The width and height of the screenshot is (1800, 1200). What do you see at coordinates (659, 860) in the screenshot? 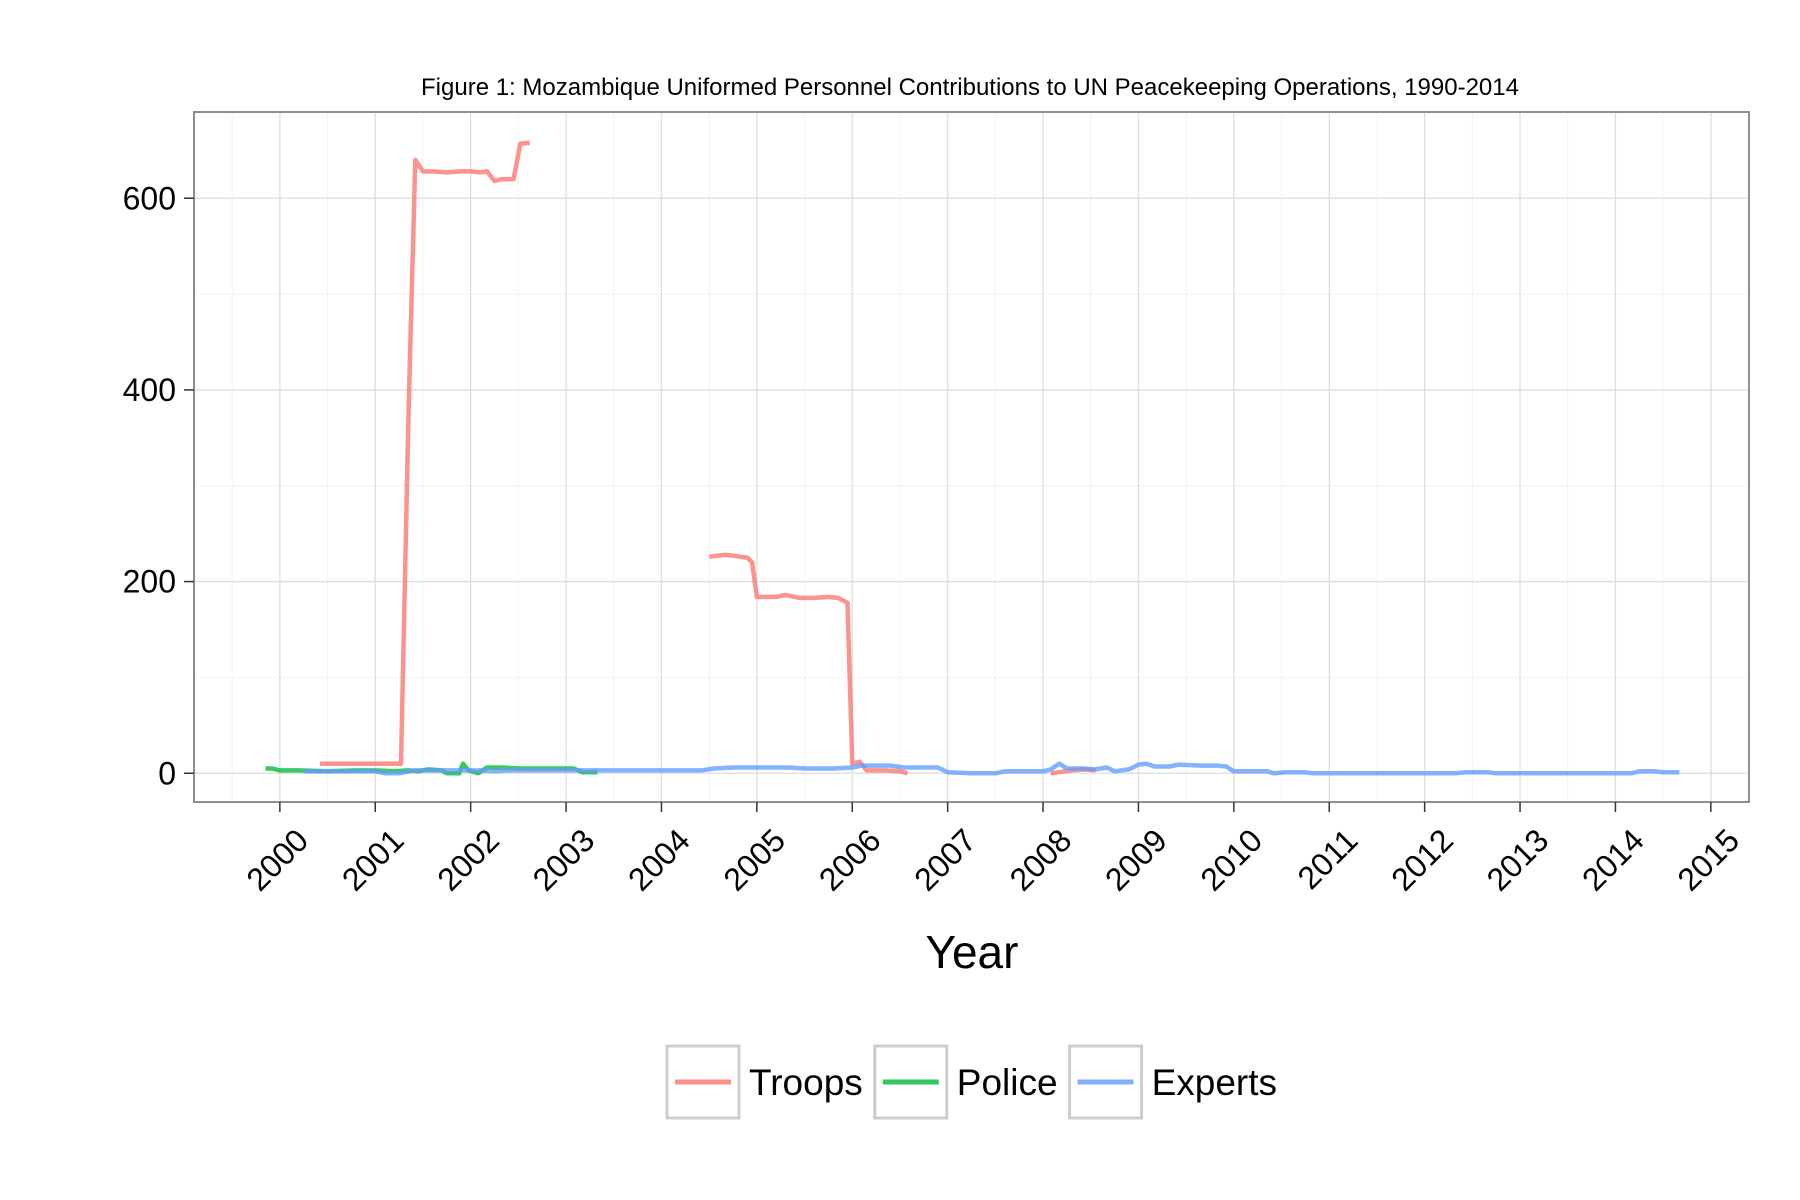
I see `x-tick-label: 2004` at bounding box center [659, 860].